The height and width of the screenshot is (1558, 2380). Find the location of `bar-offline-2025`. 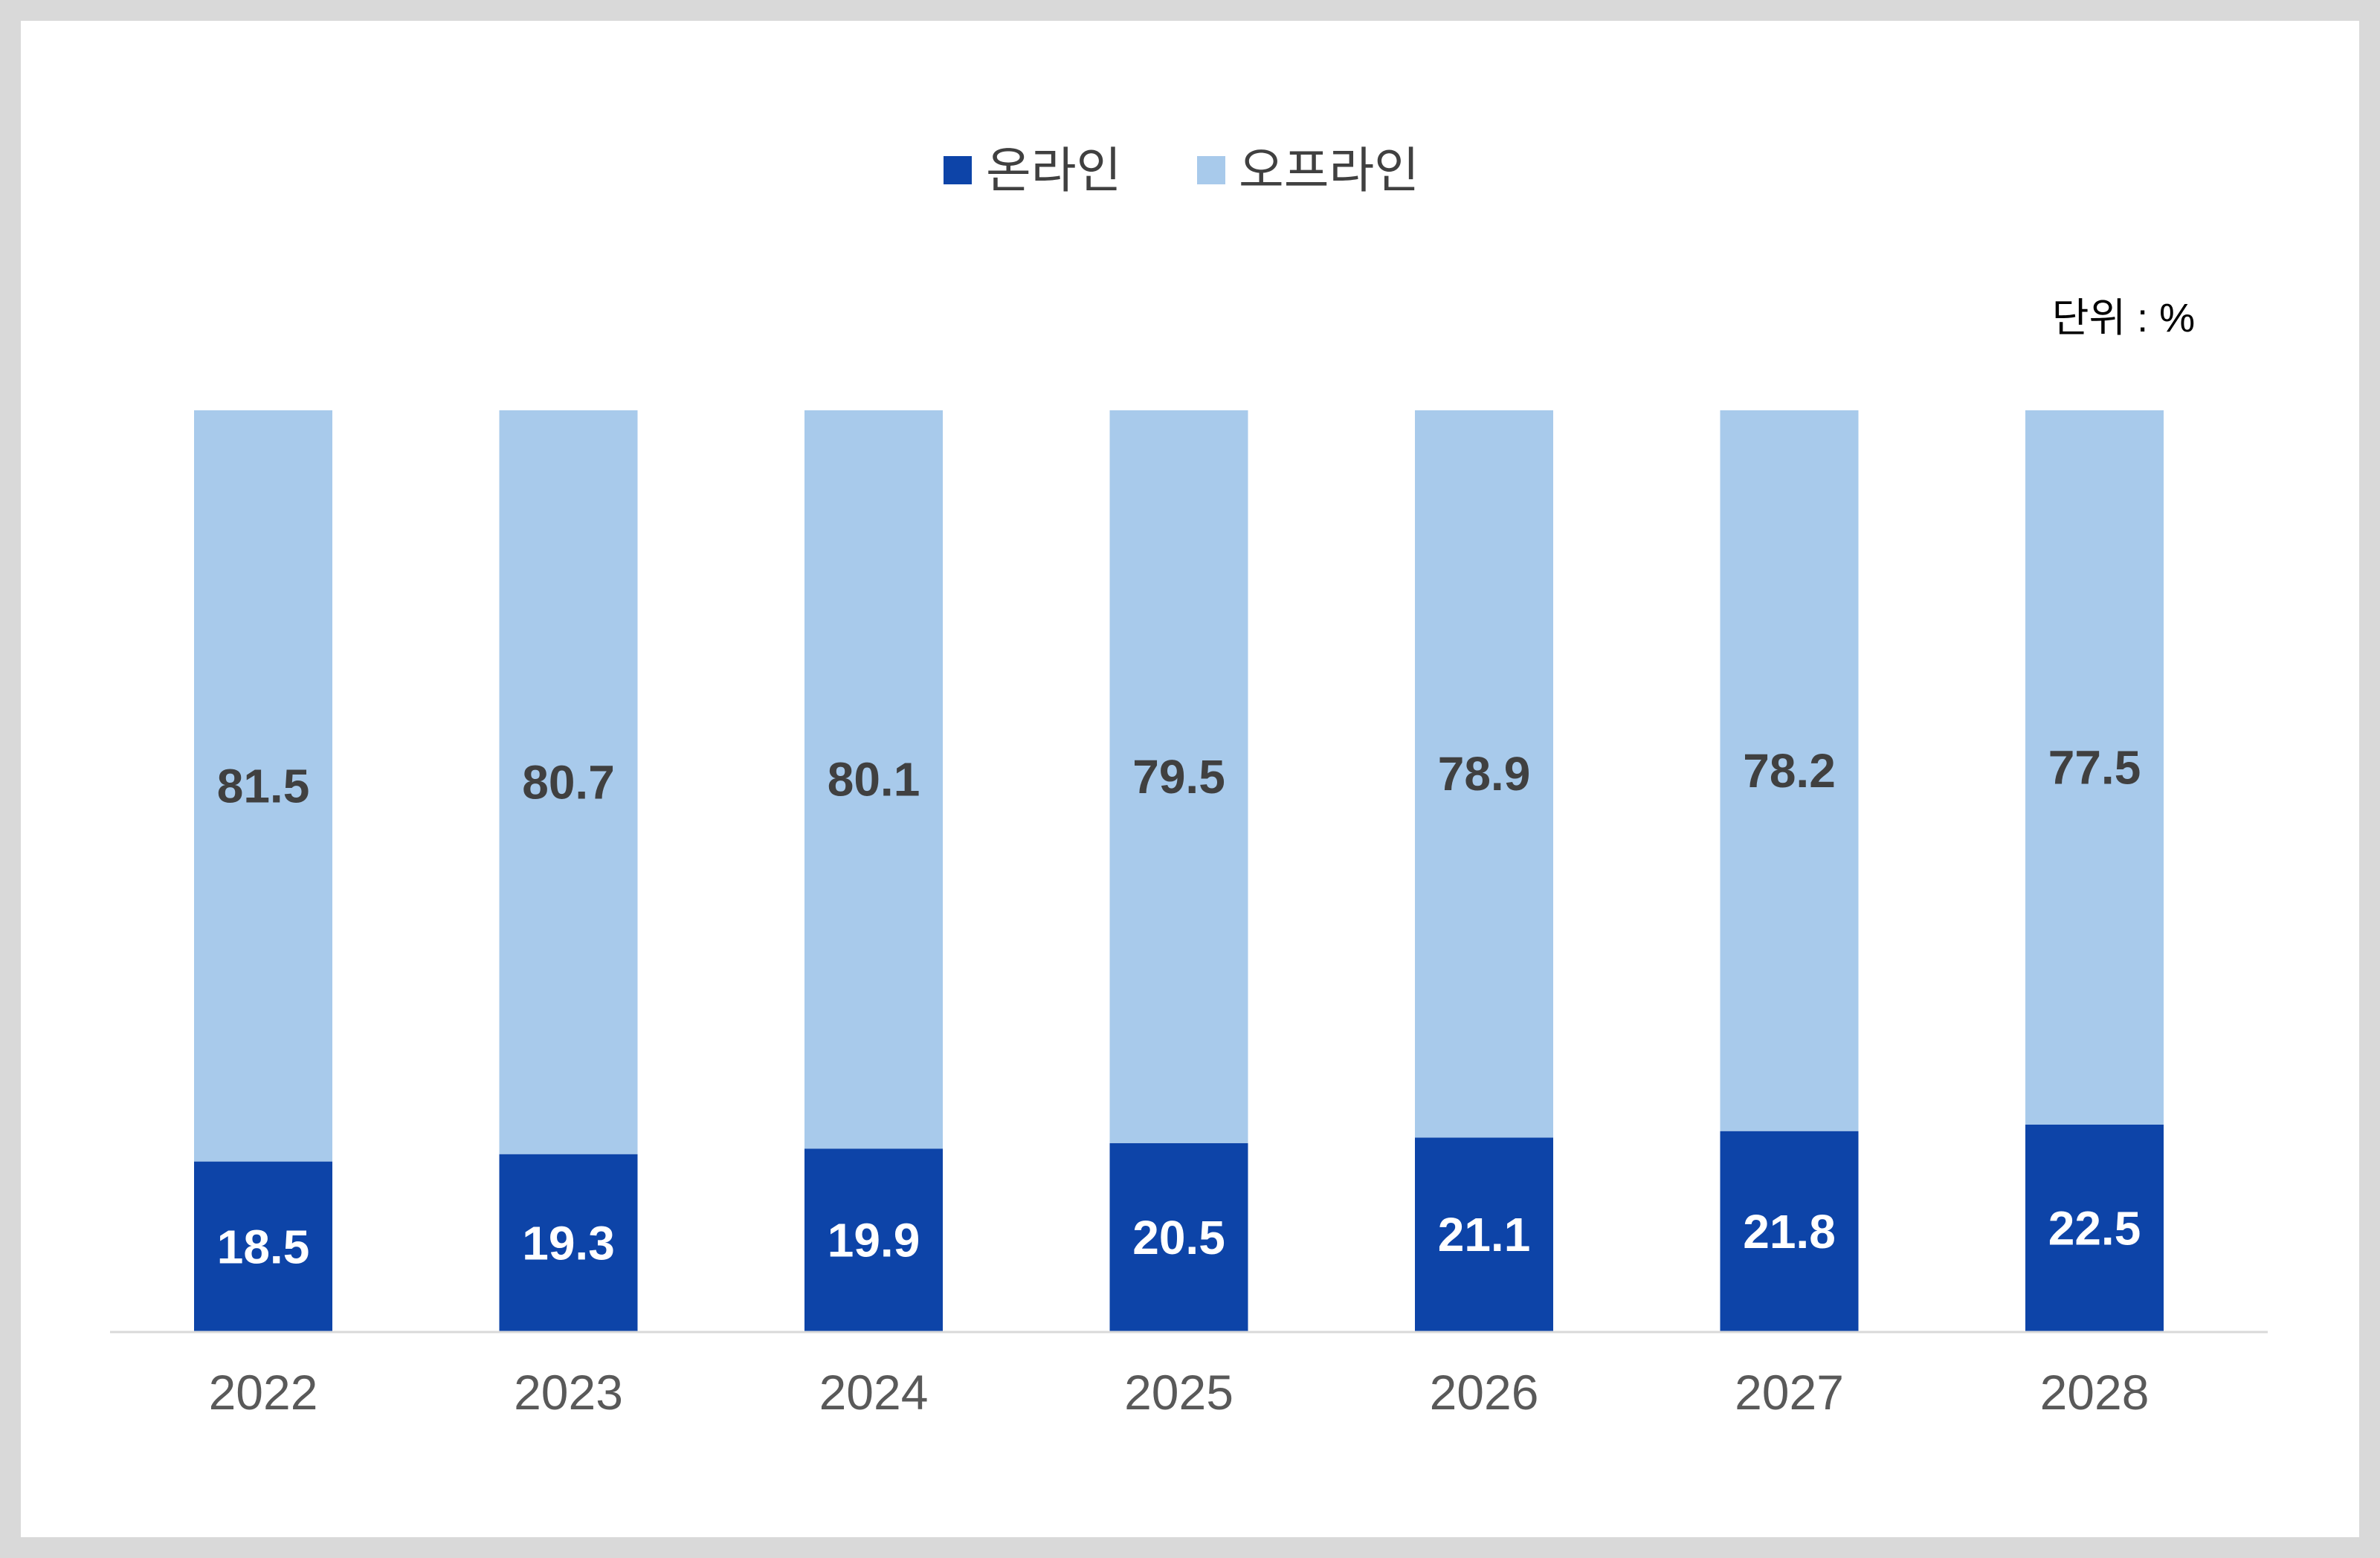

bar-offline-2025 is located at coordinates (1178, 777).